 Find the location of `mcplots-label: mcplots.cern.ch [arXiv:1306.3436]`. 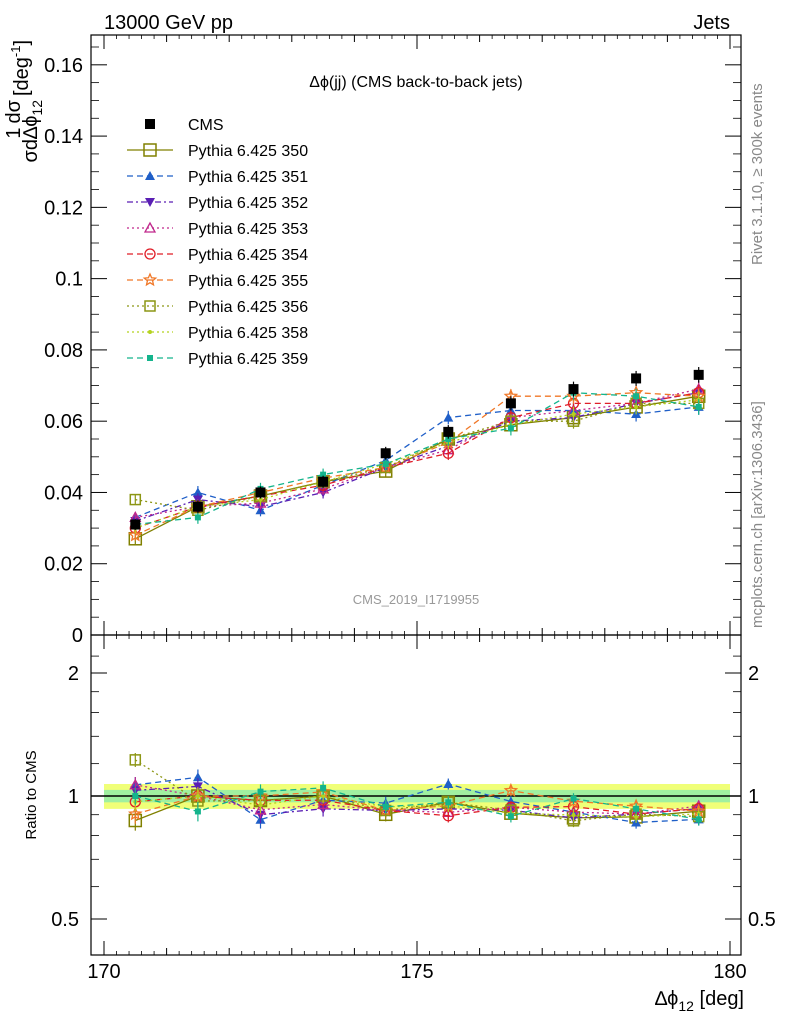

mcplots-label: mcplots.cern.ch [arXiv:1306.3436] is located at coordinates (757, 514).